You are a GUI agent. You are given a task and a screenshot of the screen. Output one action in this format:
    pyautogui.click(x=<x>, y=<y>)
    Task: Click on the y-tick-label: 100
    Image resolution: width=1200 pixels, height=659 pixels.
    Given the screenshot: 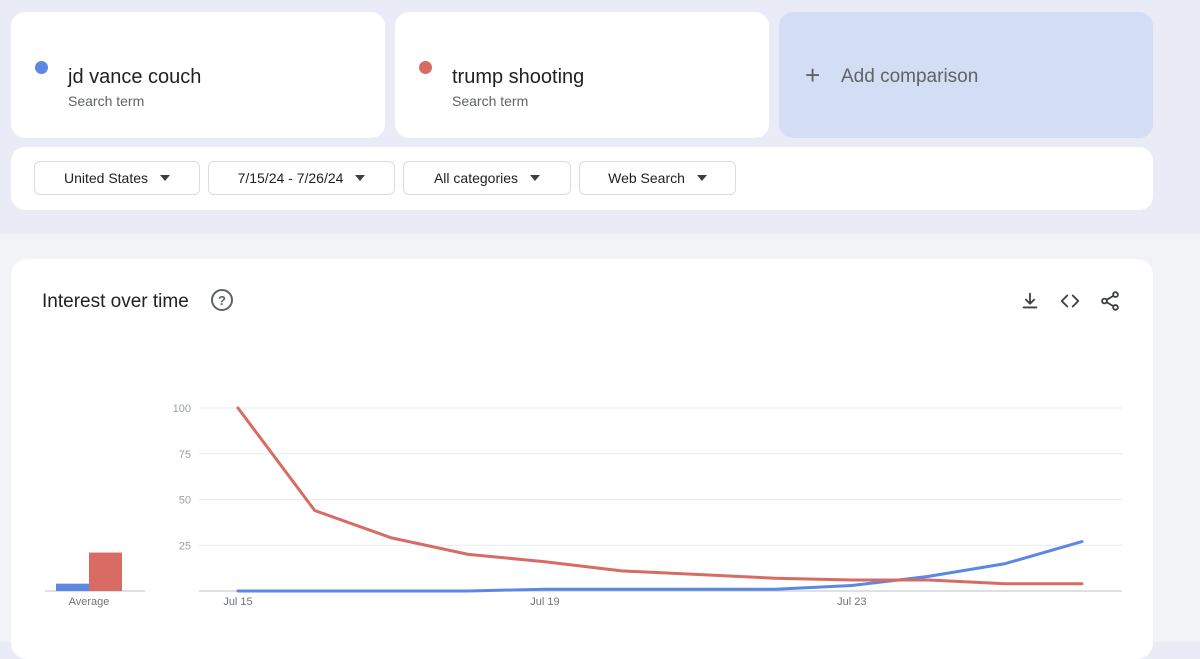 What is the action you would take?
    pyautogui.click(x=182, y=409)
    